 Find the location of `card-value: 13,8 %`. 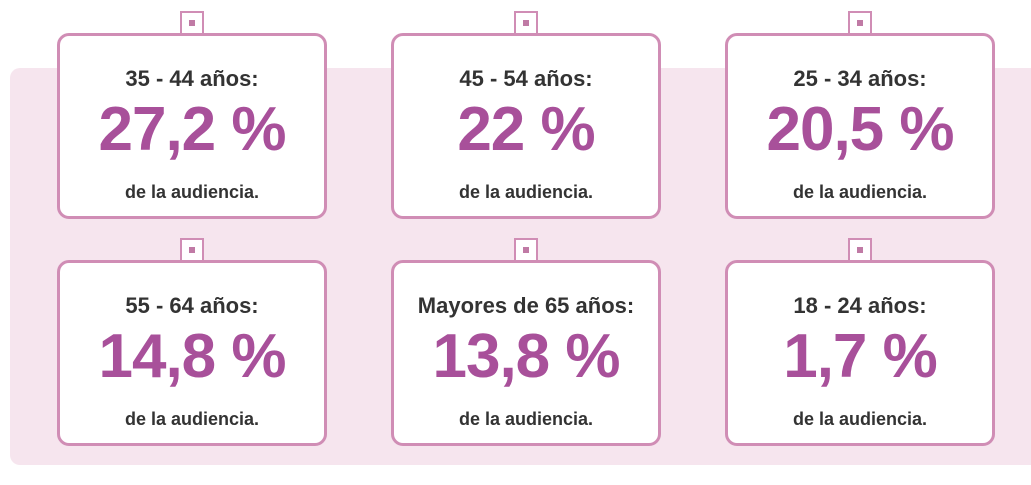

card-value: 13,8 % is located at coordinates (526, 356).